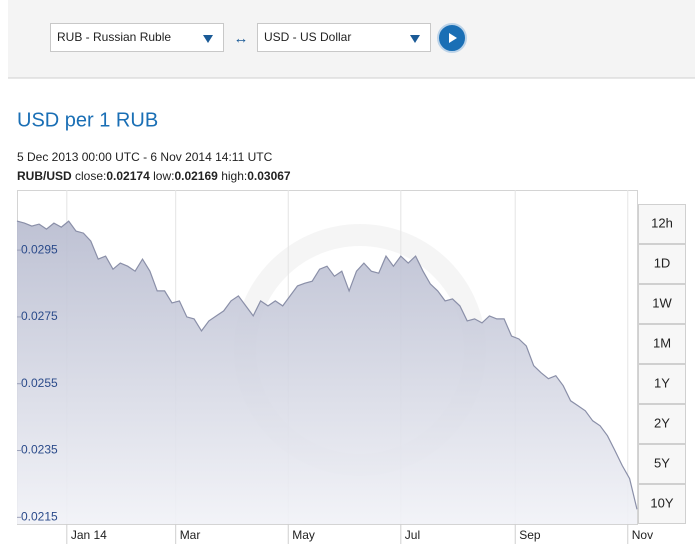  I want to click on low-value: 0.02169, so click(196, 176).